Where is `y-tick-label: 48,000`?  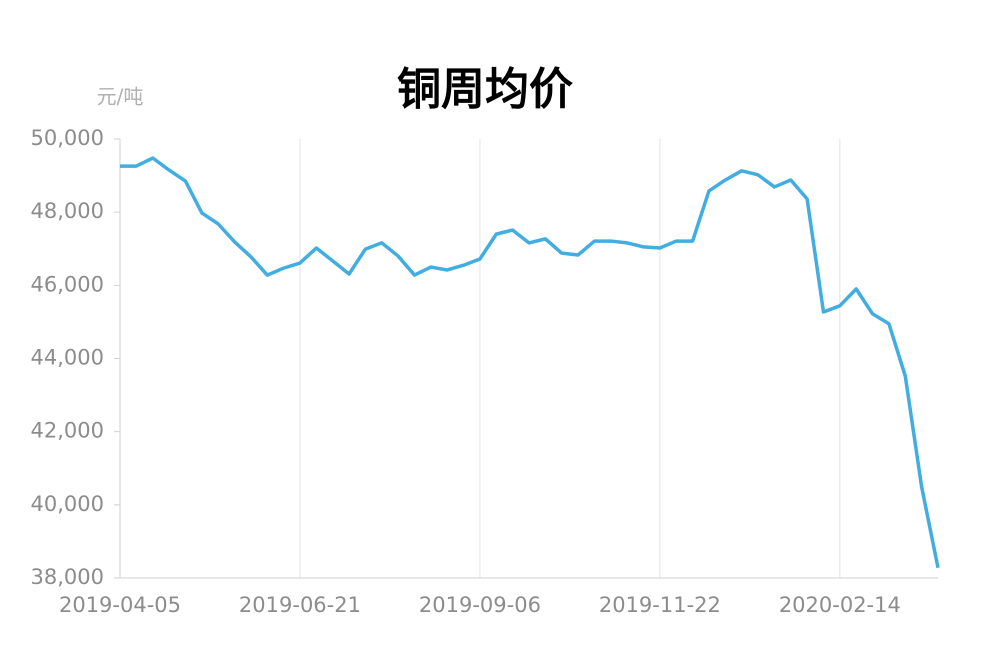
y-tick-label: 48,000 is located at coordinates (67, 211).